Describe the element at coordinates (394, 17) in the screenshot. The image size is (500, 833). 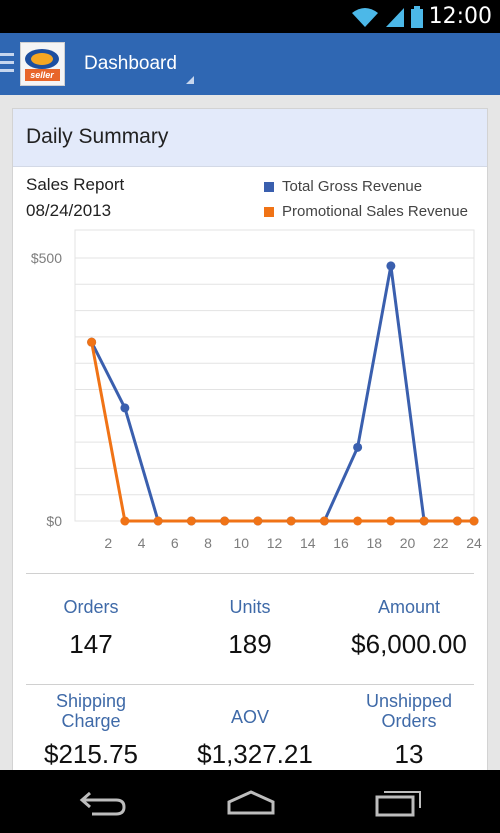
I see `signal-icon` at that location.